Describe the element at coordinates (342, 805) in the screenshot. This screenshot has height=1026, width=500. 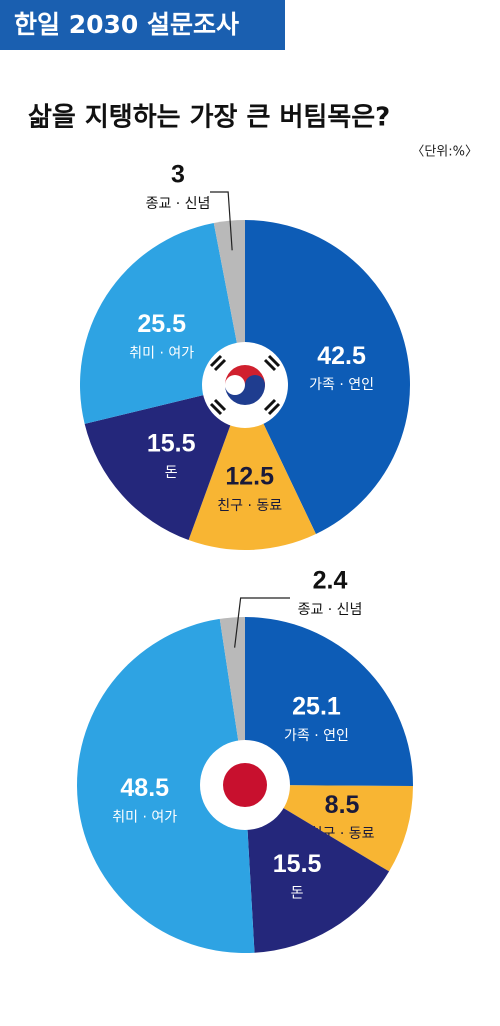
I see `value-label: 8.5` at that location.